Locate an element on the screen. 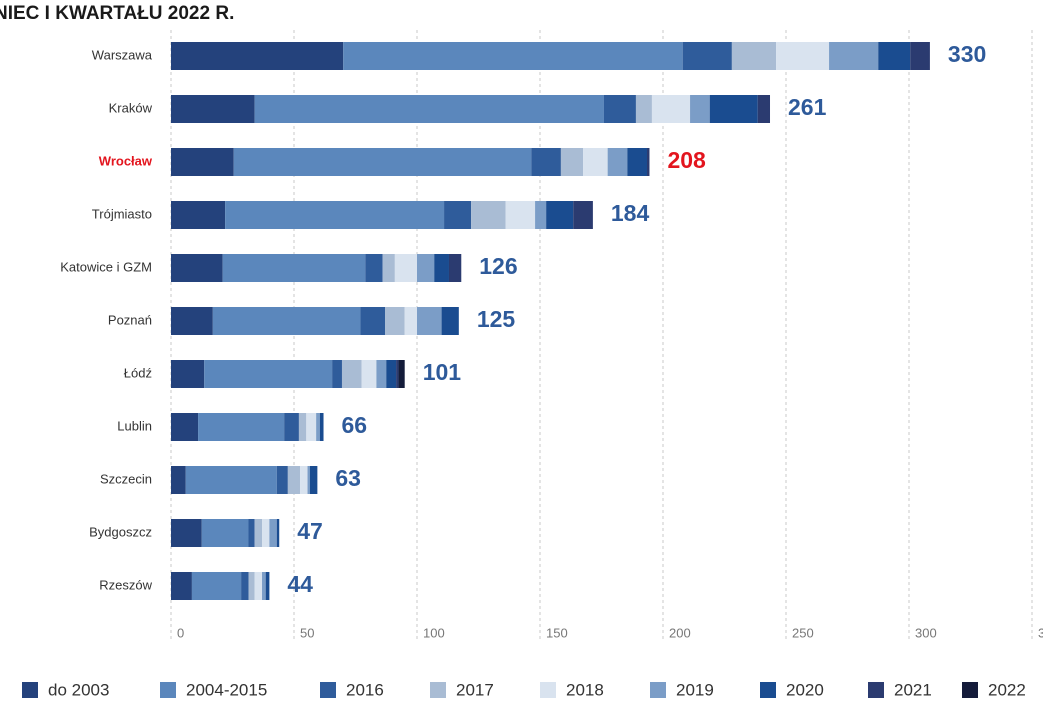 The width and height of the screenshot is (1043, 701). total-label: 101 is located at coordinates (442, 372).